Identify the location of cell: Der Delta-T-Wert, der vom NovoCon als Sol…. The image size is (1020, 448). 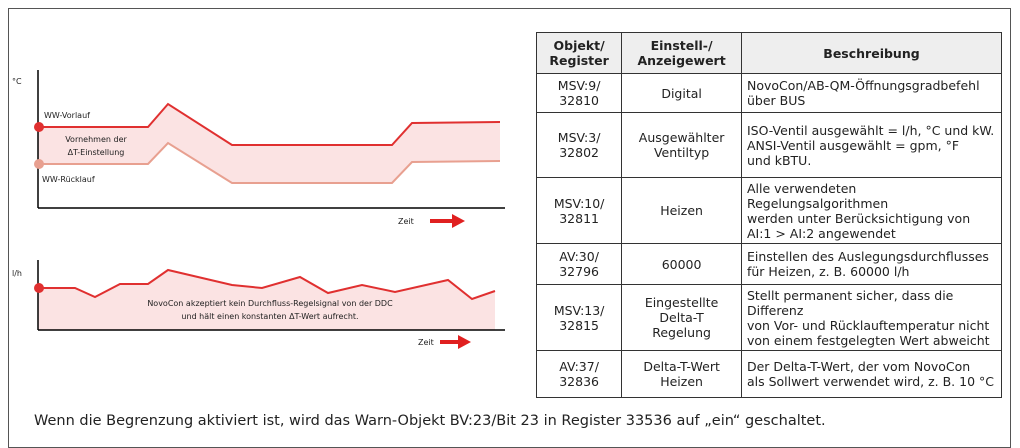
(871, 374).